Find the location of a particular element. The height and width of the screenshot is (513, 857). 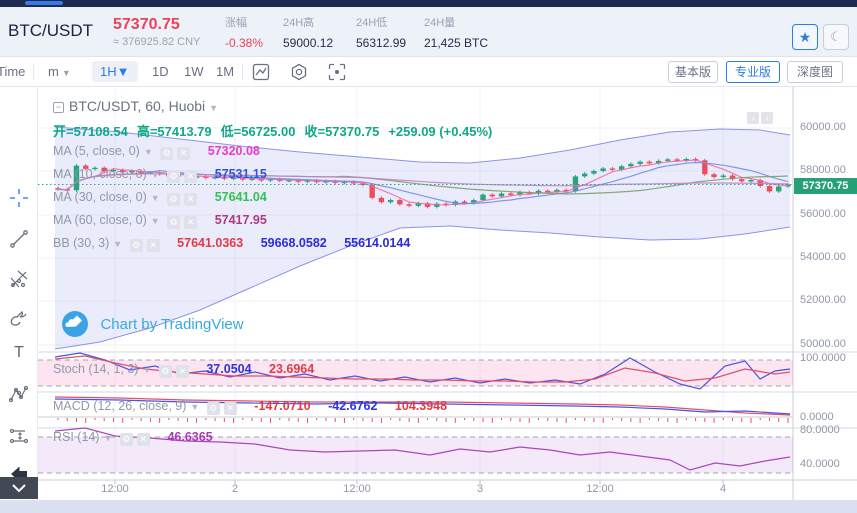

time-axis-label: 12:00 is located at coordinates (600, 489).